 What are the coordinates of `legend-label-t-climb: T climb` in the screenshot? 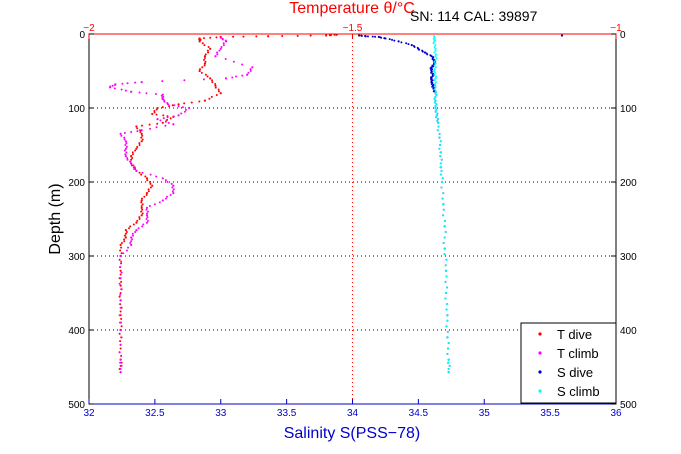 It's located at (578, 353).